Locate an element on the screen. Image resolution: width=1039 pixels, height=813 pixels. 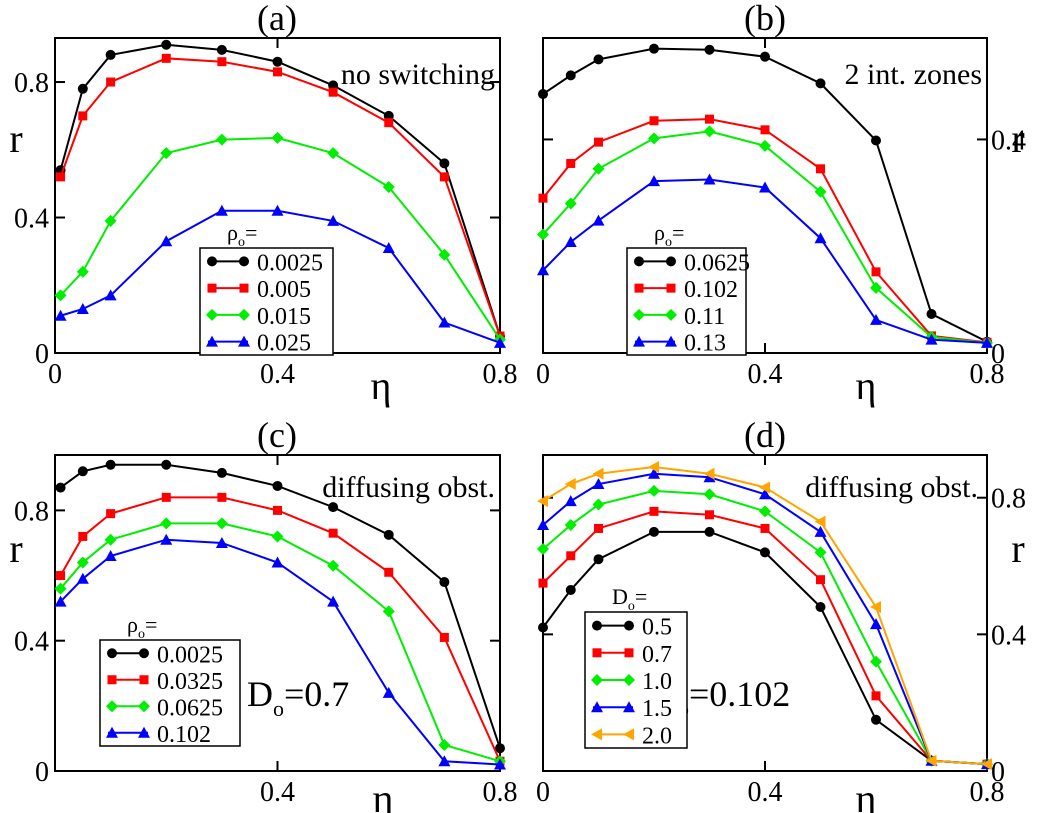
legend-label: 1.0 is located at coordinates (657, 682).